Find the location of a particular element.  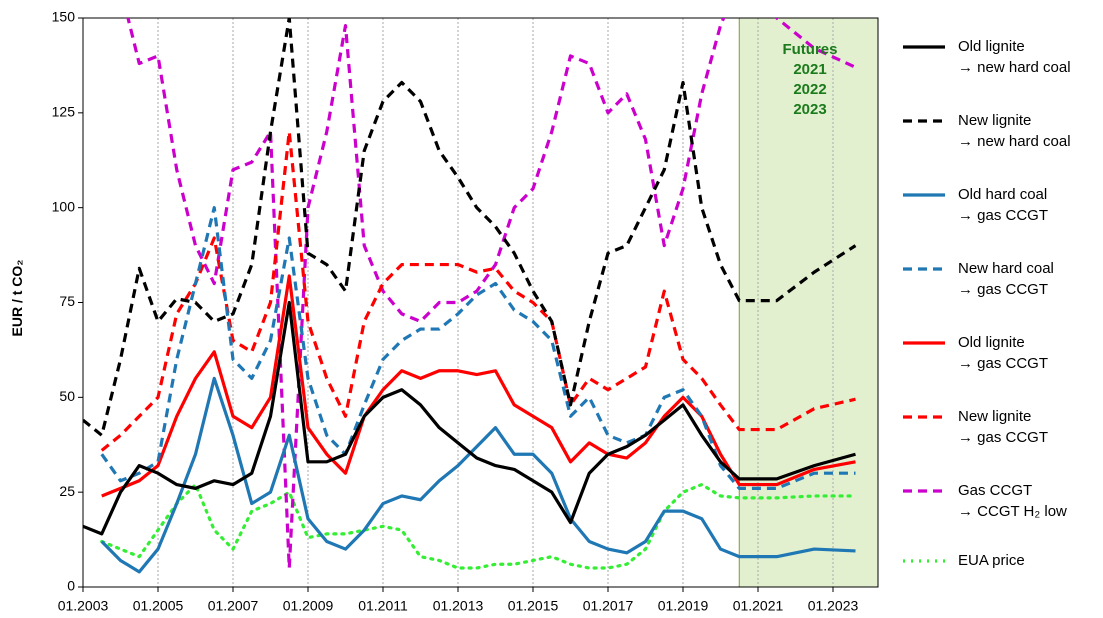

x-tick-label: 01.2017 is located at coordinates (608, 606).